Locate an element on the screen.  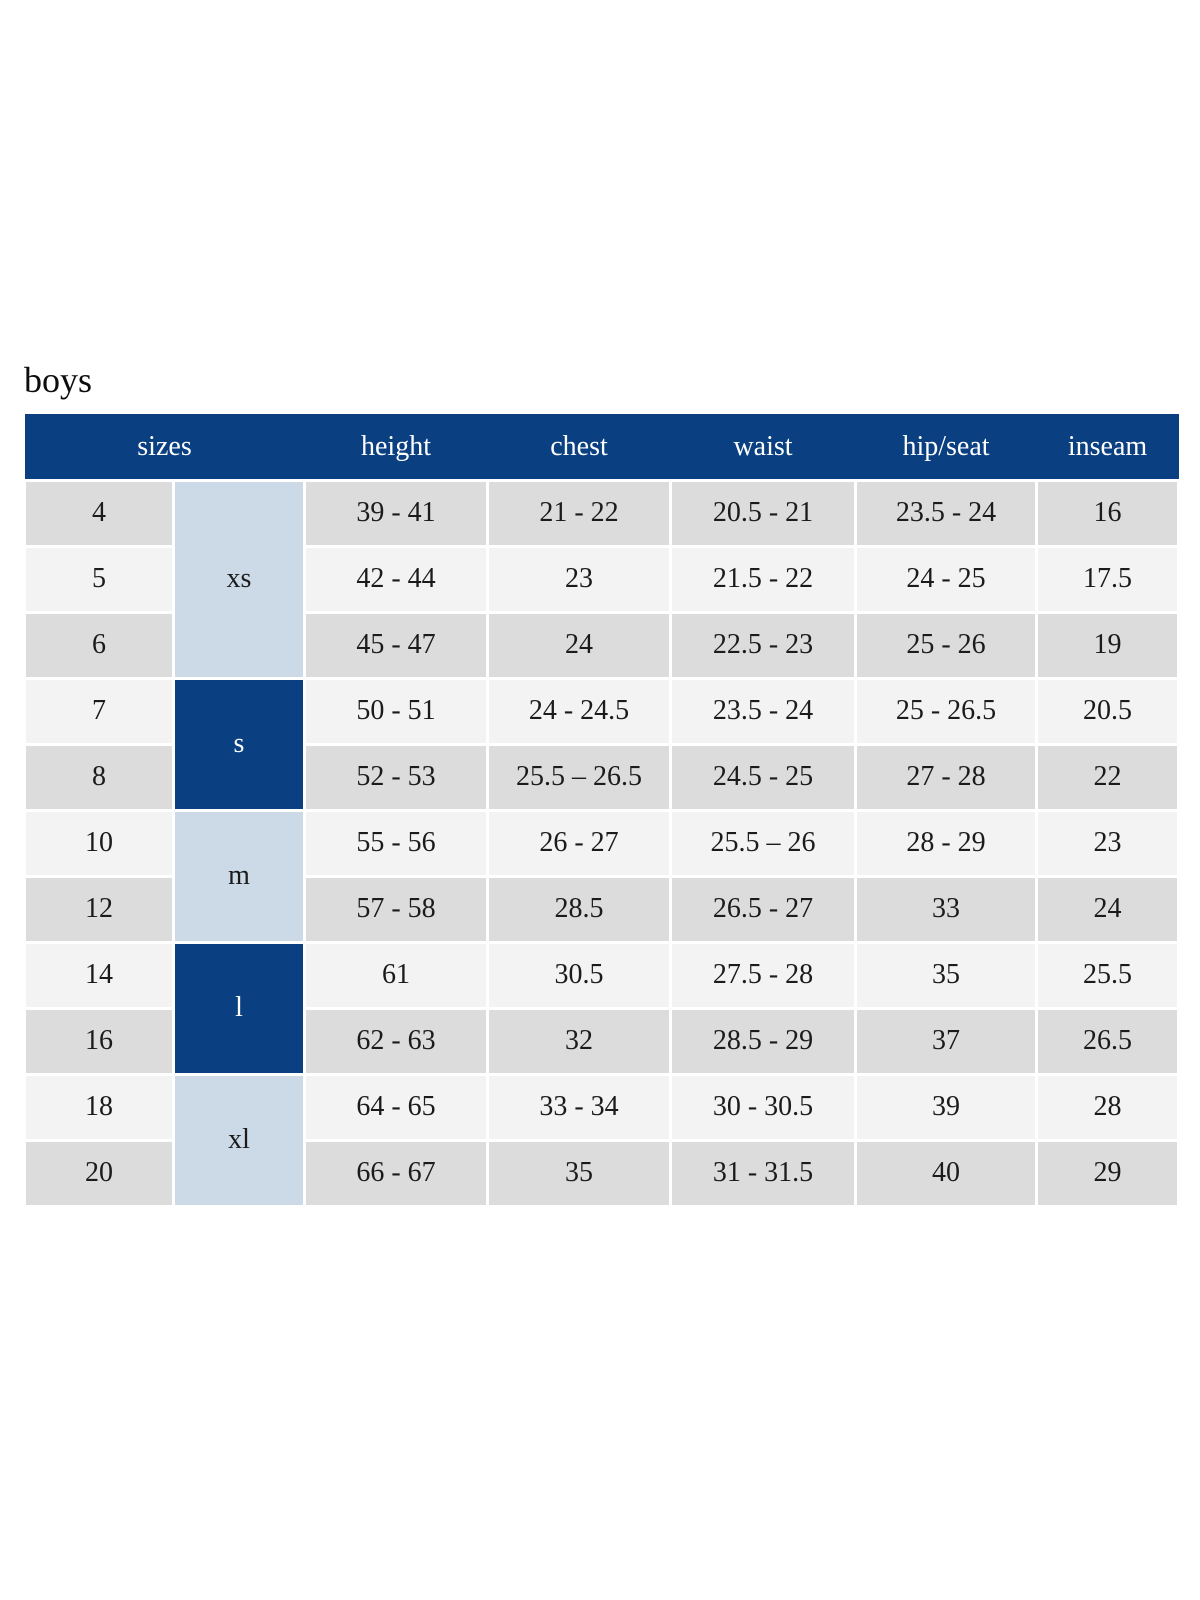
height-cell: 64 - 65 is located at coordinates (396, 1107).